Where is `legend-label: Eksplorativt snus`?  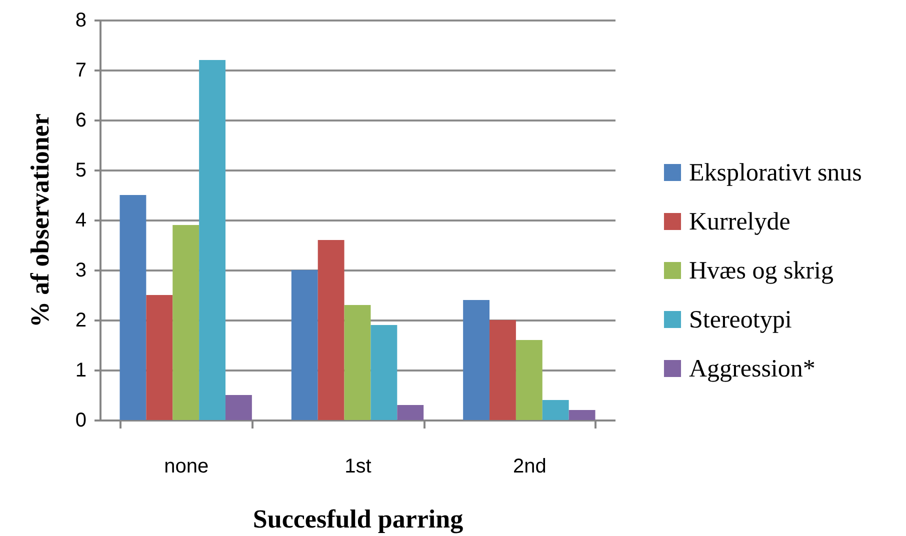 legend-label: Eksplorativt snus is located at coordinates (775, 173).